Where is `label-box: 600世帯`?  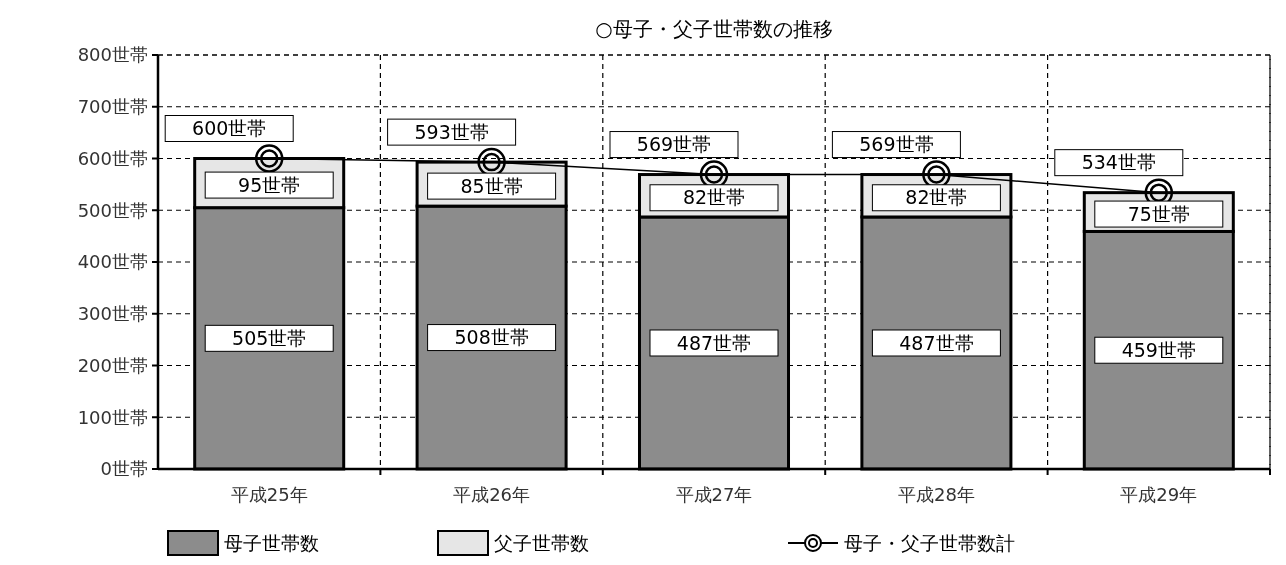 label-box: 600世帯 is located at coordinates (229, 128).